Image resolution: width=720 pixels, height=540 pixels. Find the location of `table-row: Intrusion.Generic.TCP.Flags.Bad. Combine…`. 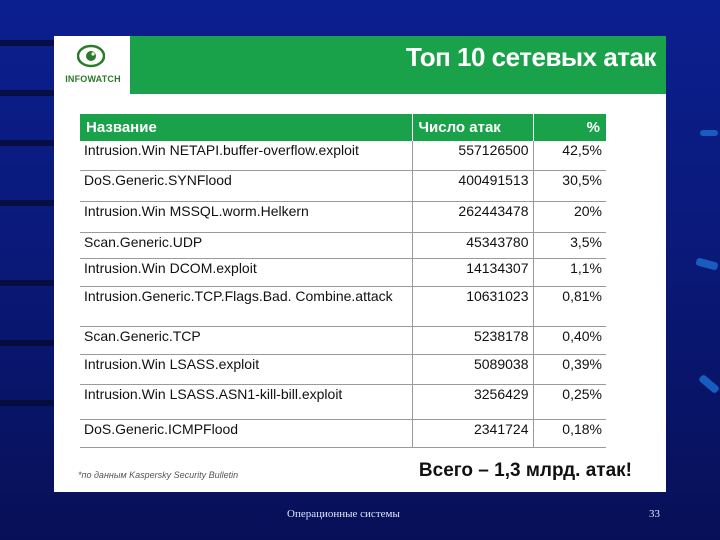

table-row: Intrusion.Generic.TCP.Flags.Bad. Combine… is located at coordinates (343, 306).